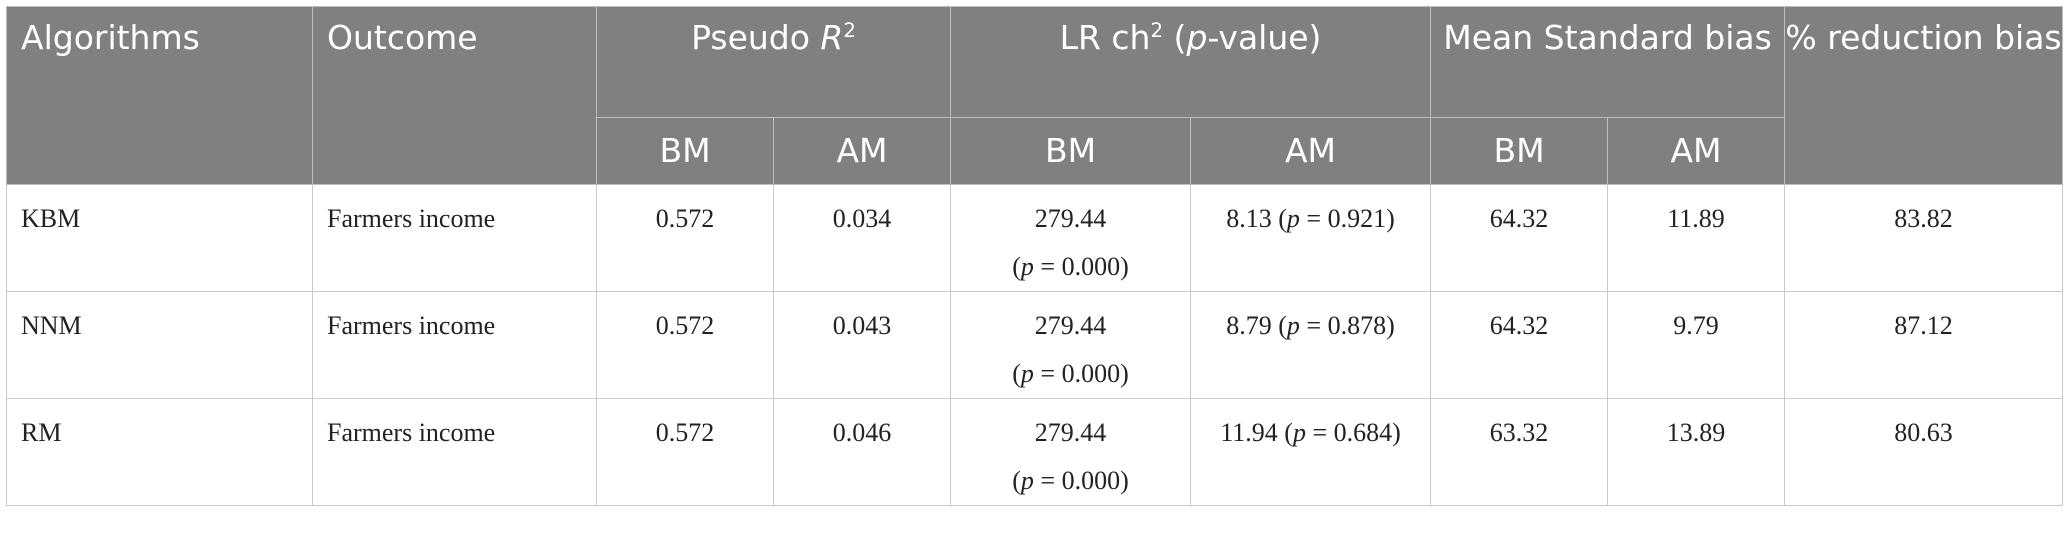 Image resolution: width=2068 pixels, height=535 pixels. I want to click on cell-reduction: 87.12, so click(1924, 345).